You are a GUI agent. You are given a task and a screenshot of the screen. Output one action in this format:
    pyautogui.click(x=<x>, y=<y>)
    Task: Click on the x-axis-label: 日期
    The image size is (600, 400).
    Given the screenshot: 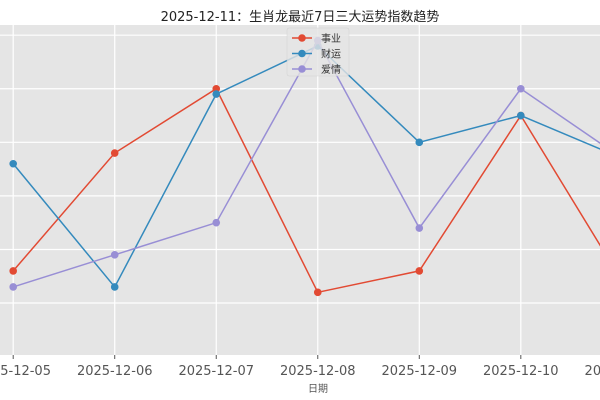 What is the action you would take?
    pyautogui.click(x=318, y=389)
    